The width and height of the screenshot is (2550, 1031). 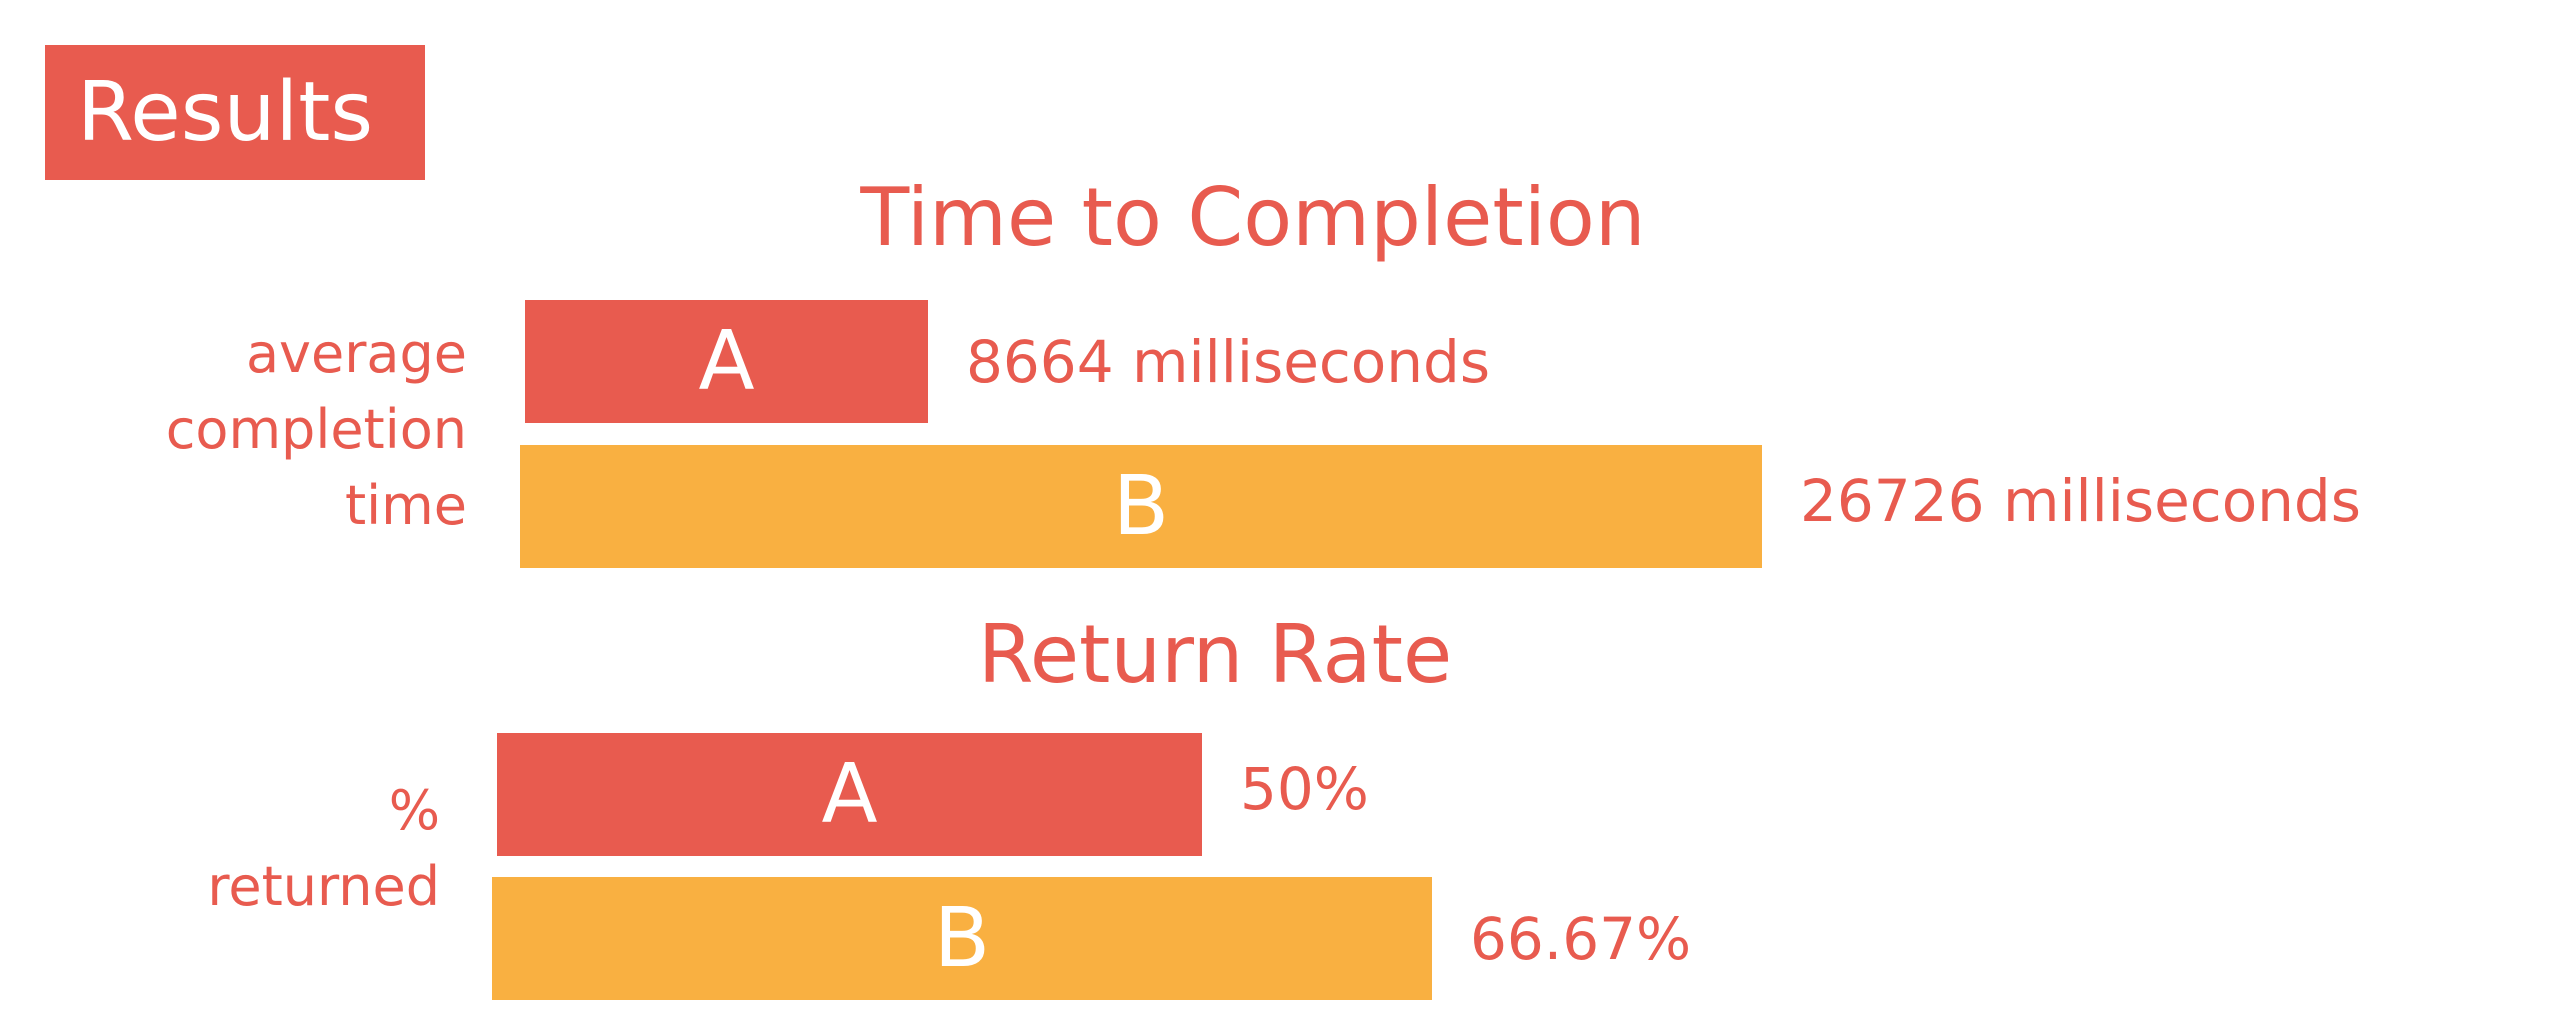 I want to click on value-label-a-return-rate: 50%, so click(x=1304, y=789).